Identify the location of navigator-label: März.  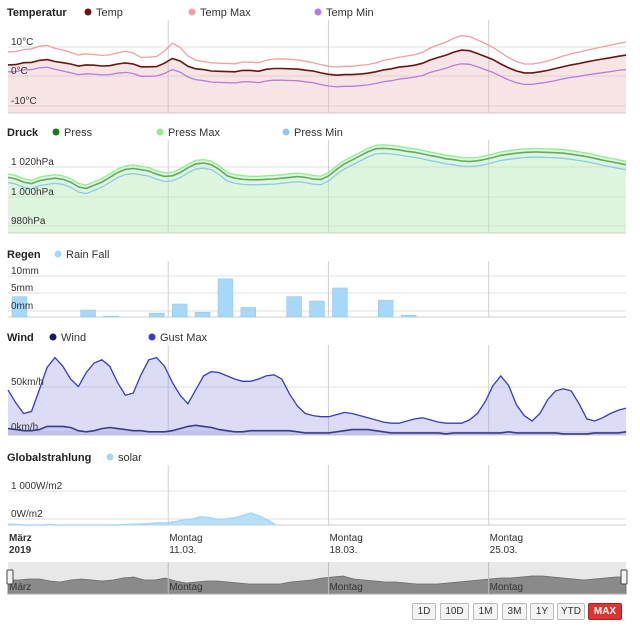
(20, 587).